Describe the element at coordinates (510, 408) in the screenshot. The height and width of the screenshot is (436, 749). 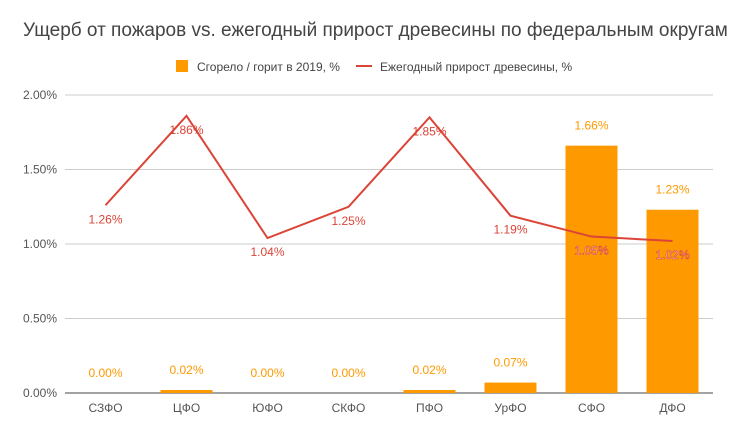
I see `x-tick-label: УрФО` at that location.